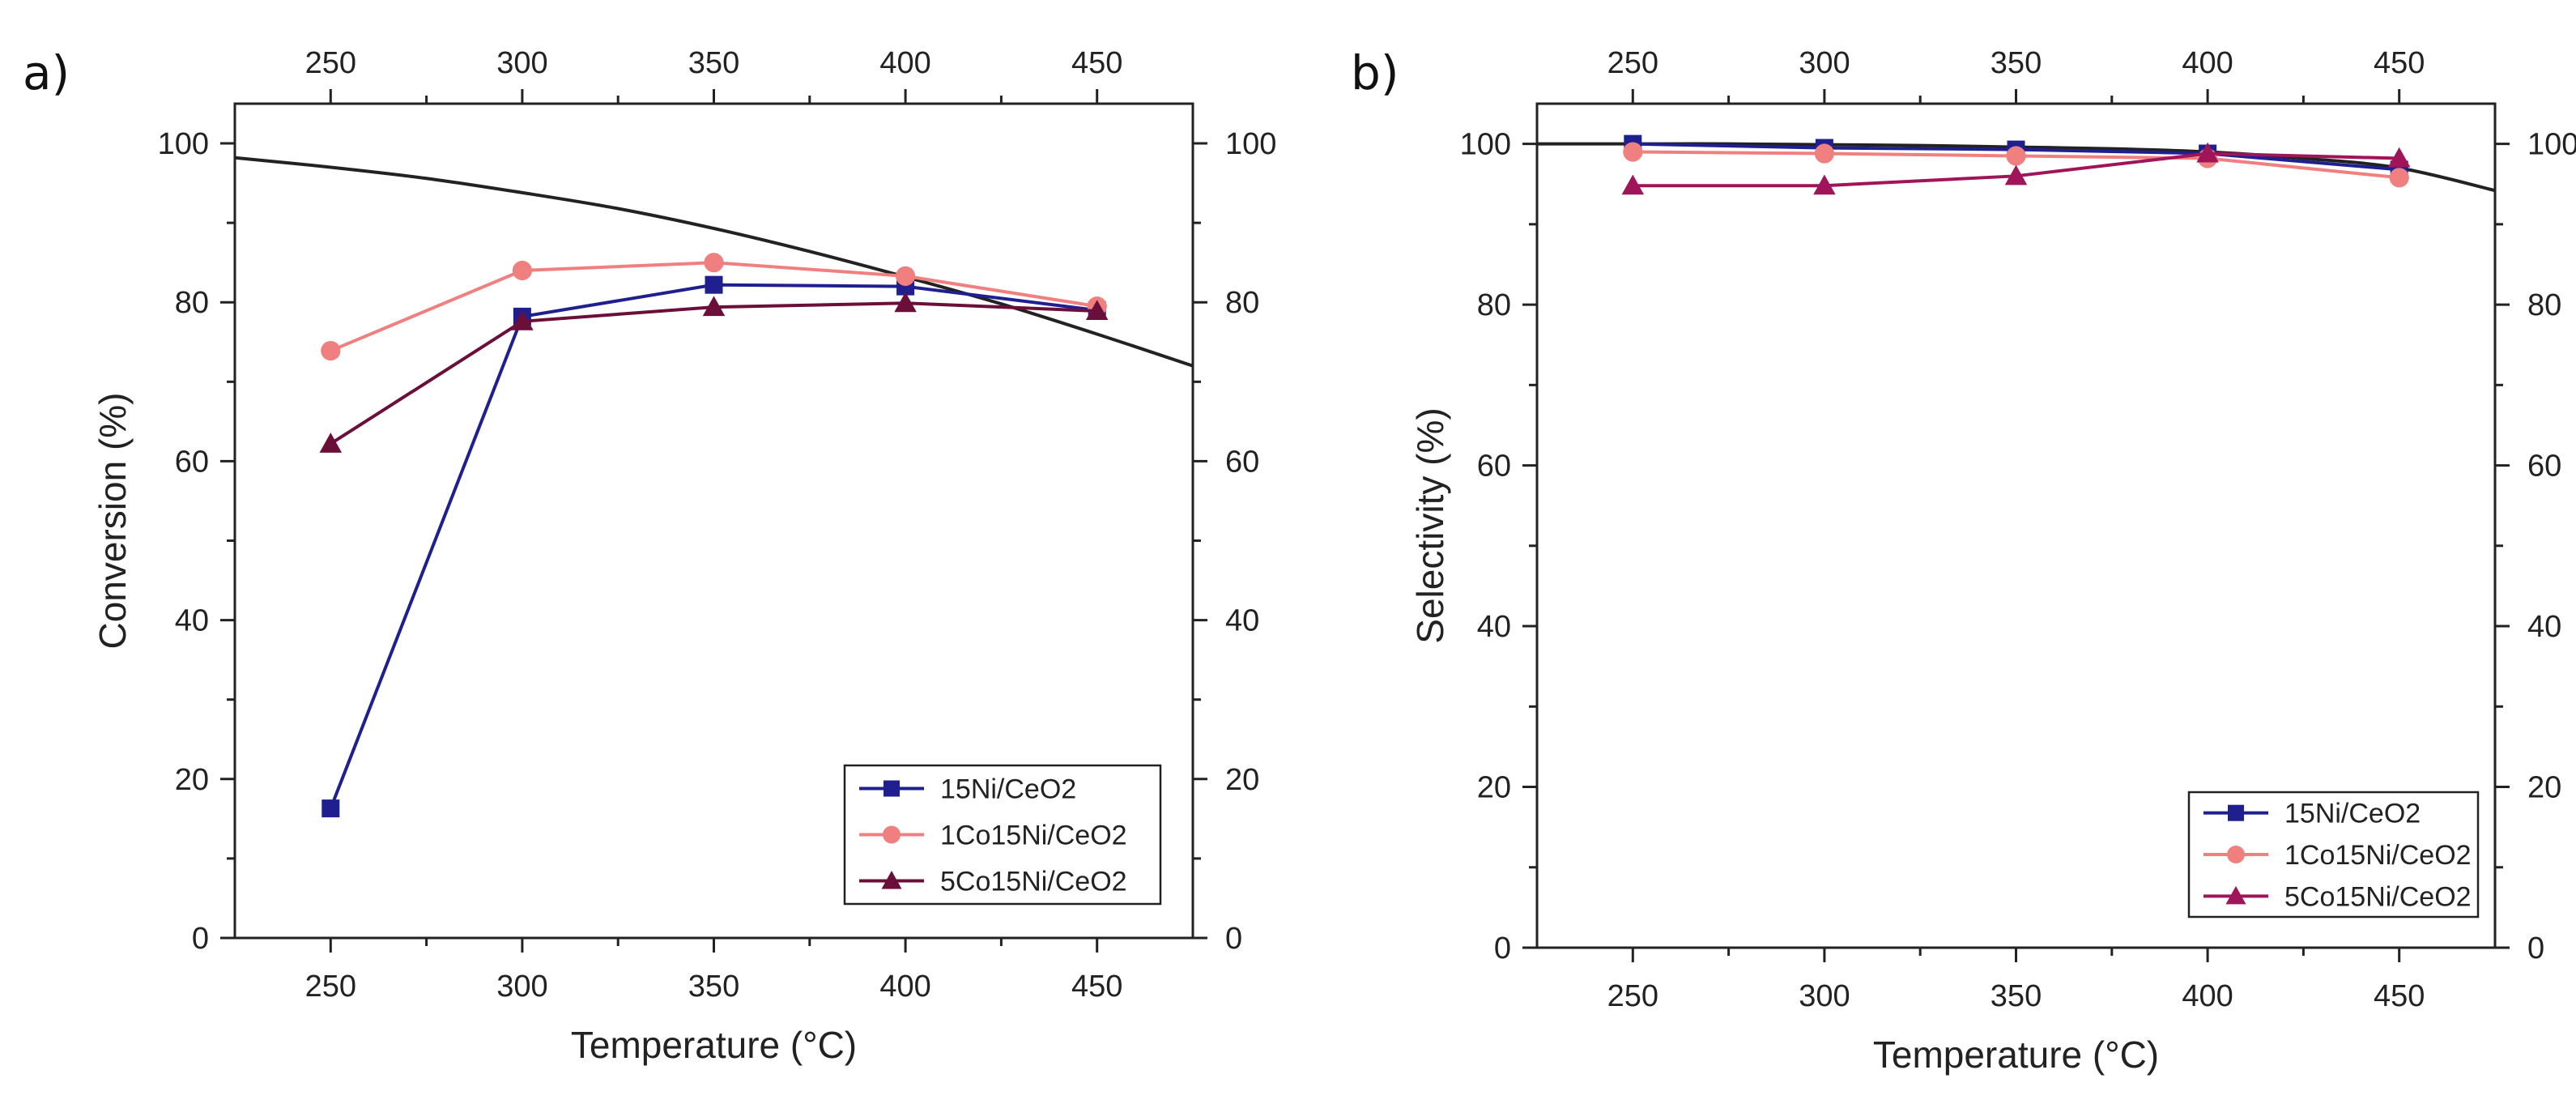 The width and height of the screenshot is (2576, 1104). I want to click on panel-label: a), so click(46, 72).